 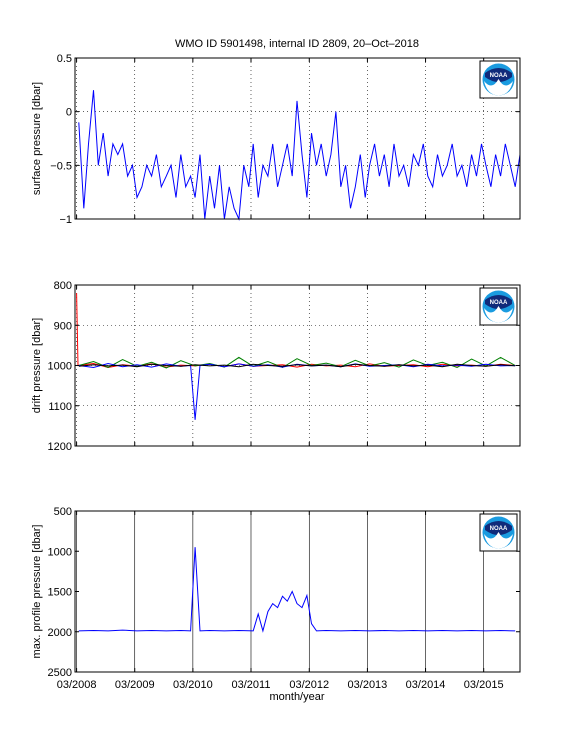 What do you see at coordinates (135, 685) in the screenshot?
I see `x-tick-label: 03/2009` at bounding box center [135, 685].